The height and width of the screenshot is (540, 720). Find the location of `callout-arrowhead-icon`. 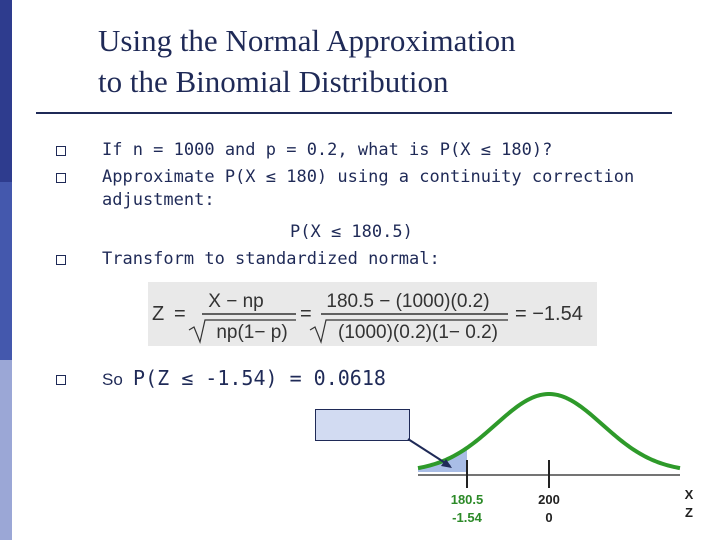

callout-arrowhead-icon is located at coordinates (446, 463).